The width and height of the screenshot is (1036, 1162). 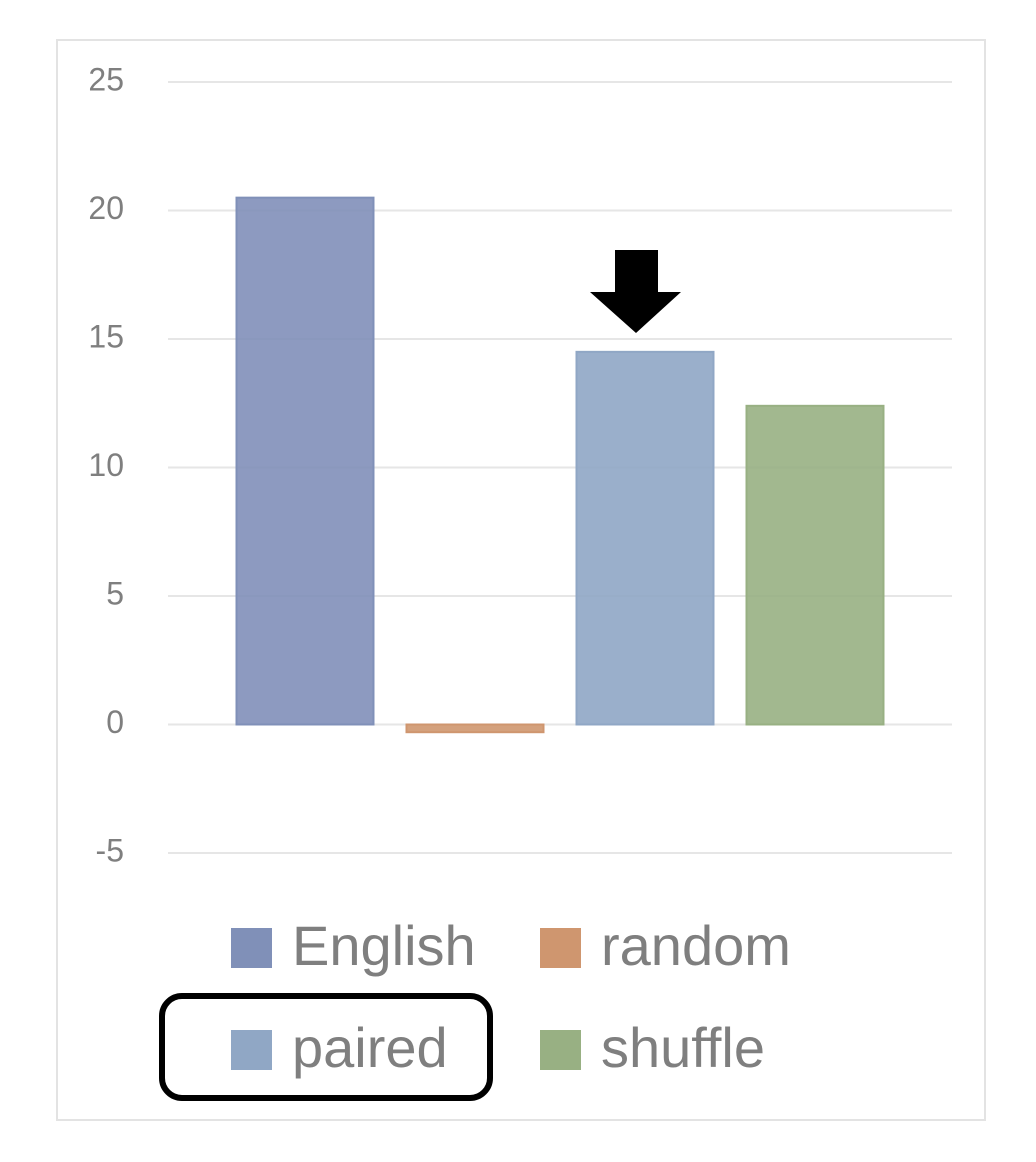 I want to click on legend-label: random, so click(x=696, y=945).